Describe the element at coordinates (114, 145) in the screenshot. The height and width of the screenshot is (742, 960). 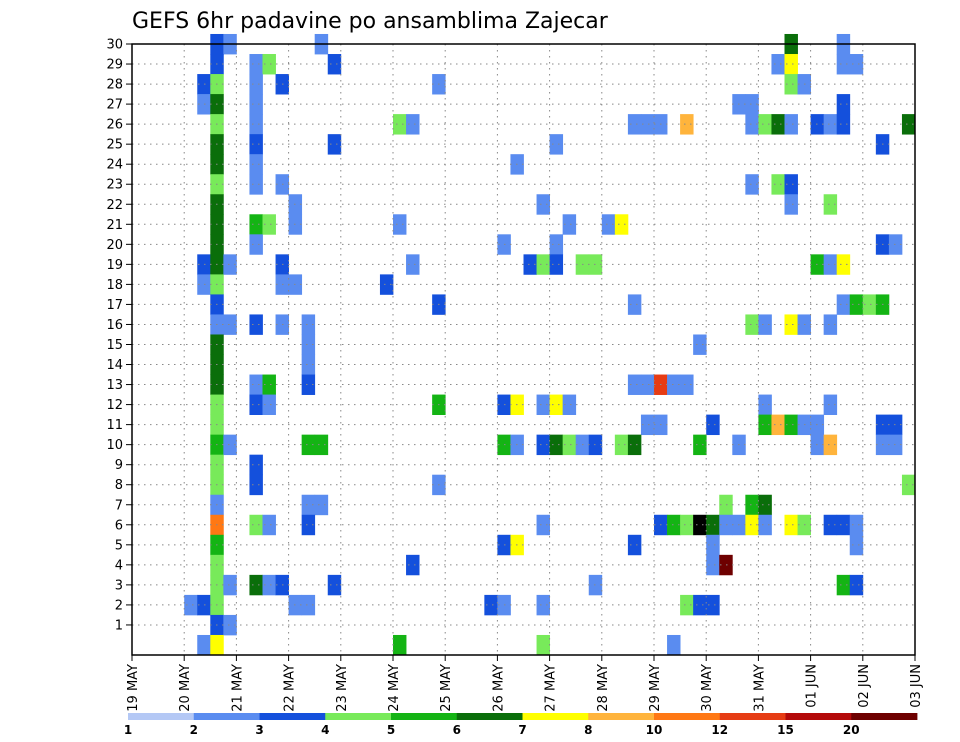
I see `y-tick-label: 25` at that location.